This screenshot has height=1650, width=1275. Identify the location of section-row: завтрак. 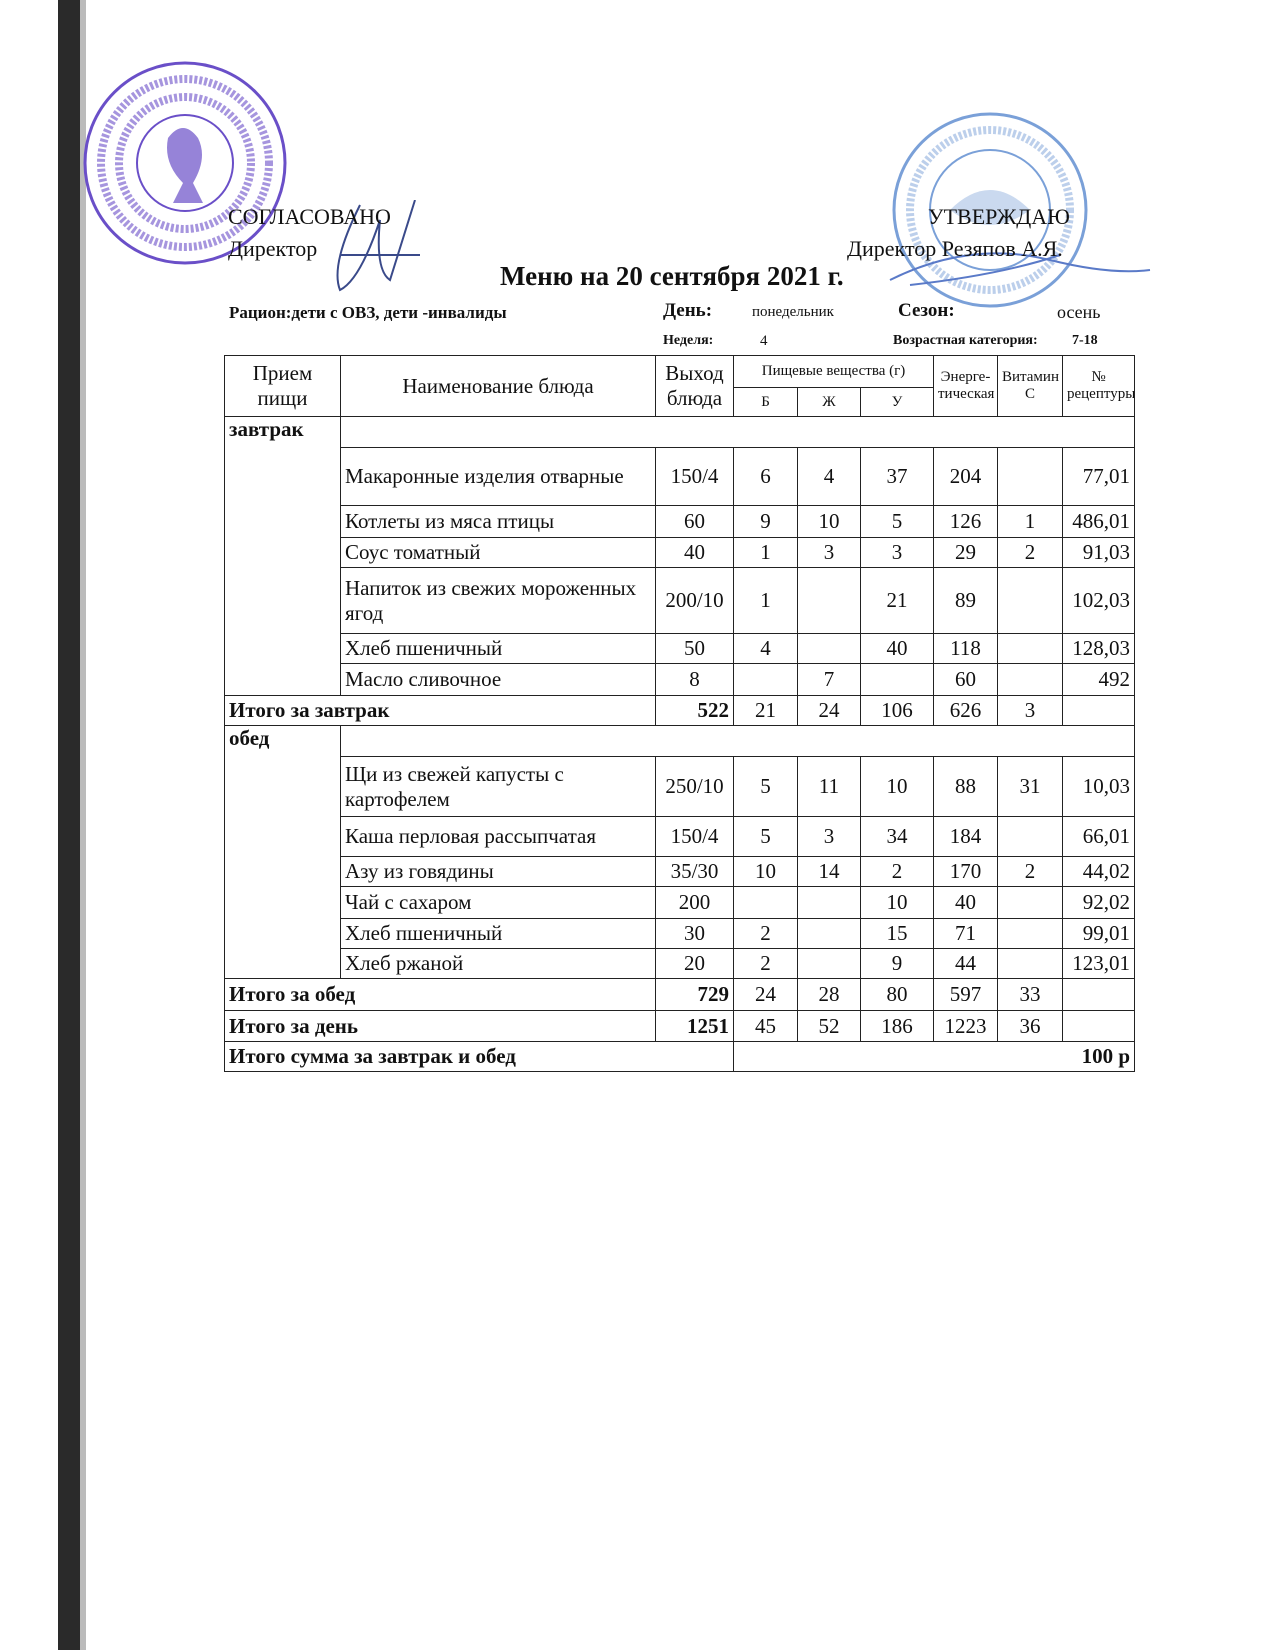
(679, 556).